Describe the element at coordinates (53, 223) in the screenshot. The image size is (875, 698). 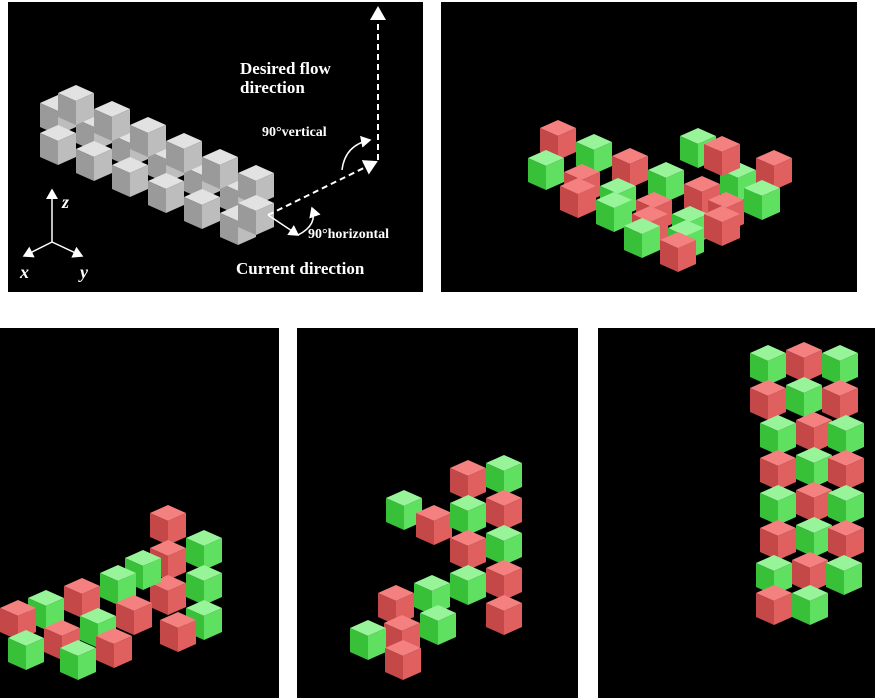
I see `axes-icon` at that location.